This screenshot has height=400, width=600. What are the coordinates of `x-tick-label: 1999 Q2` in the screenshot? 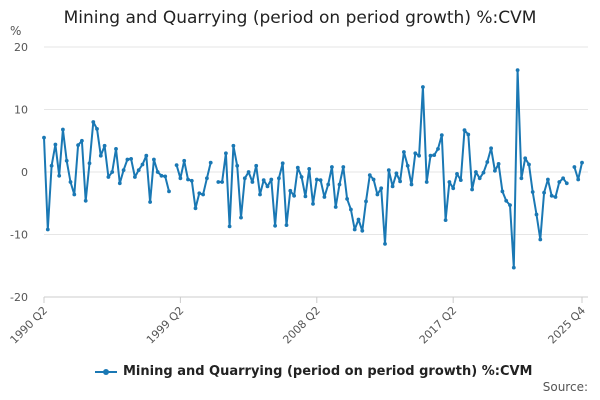 It's located at (165, 325).